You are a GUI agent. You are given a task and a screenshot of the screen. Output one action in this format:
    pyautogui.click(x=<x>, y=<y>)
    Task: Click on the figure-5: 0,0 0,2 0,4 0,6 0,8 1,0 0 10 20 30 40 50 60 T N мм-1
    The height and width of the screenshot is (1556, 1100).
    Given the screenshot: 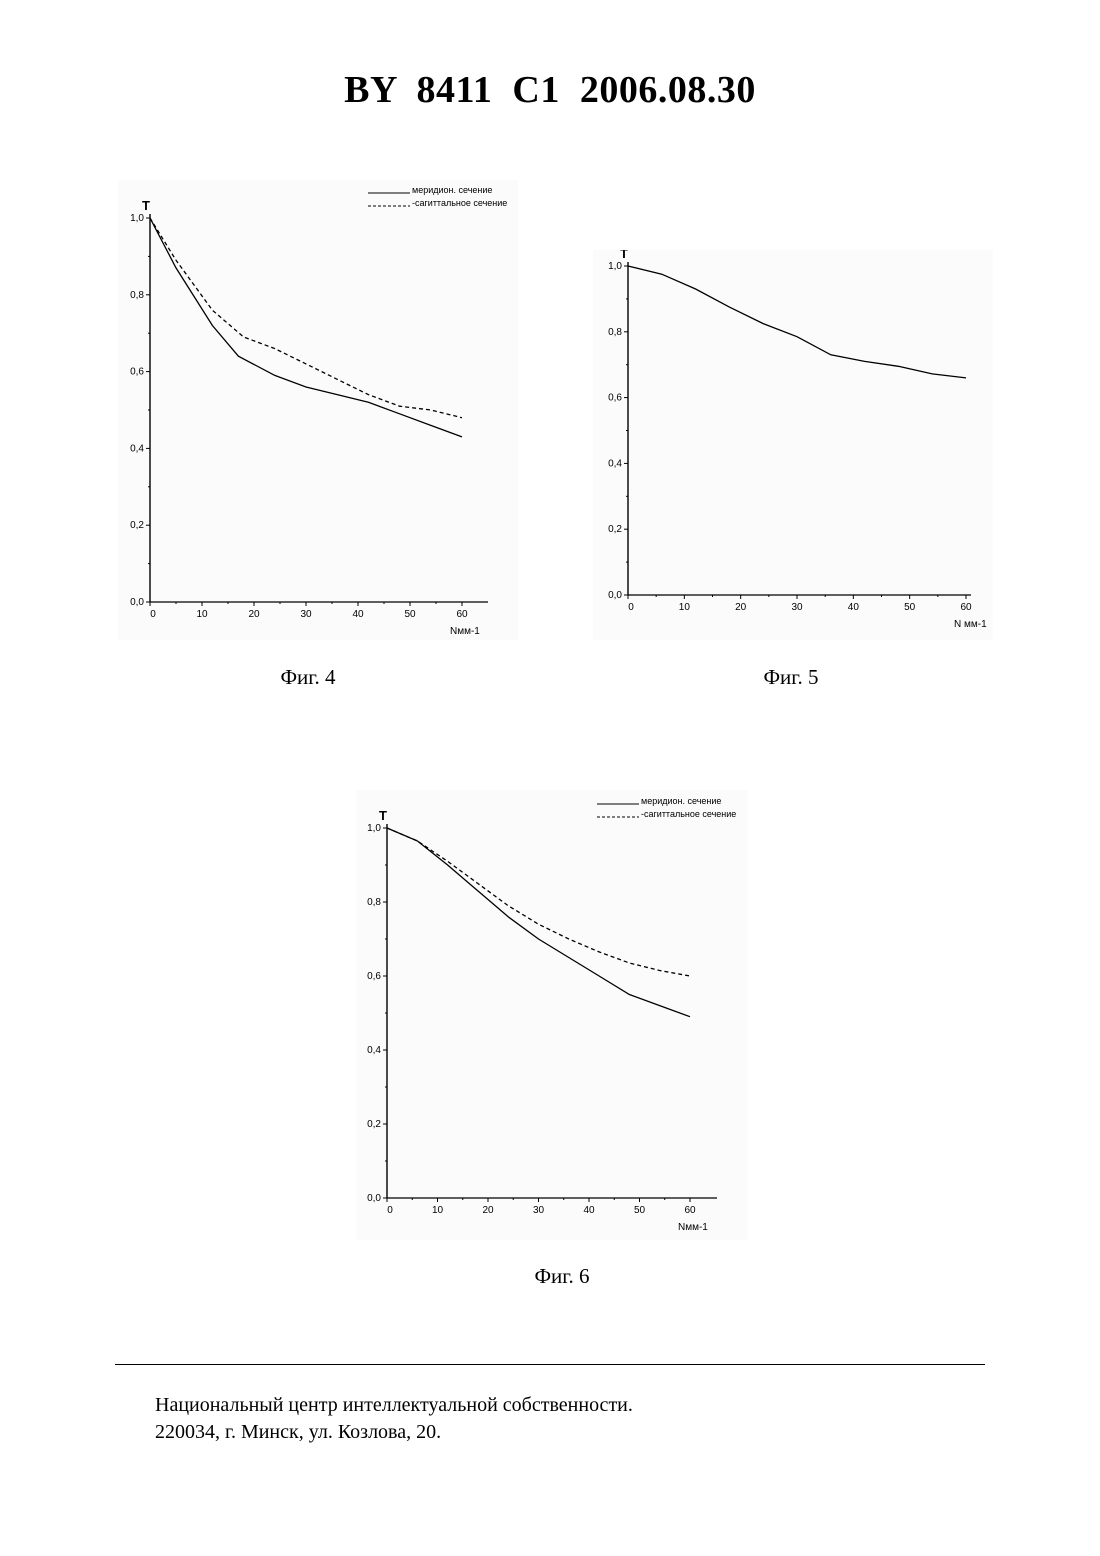 What is the action you would take?
    pyautogui.click(x=793, y=445)
    